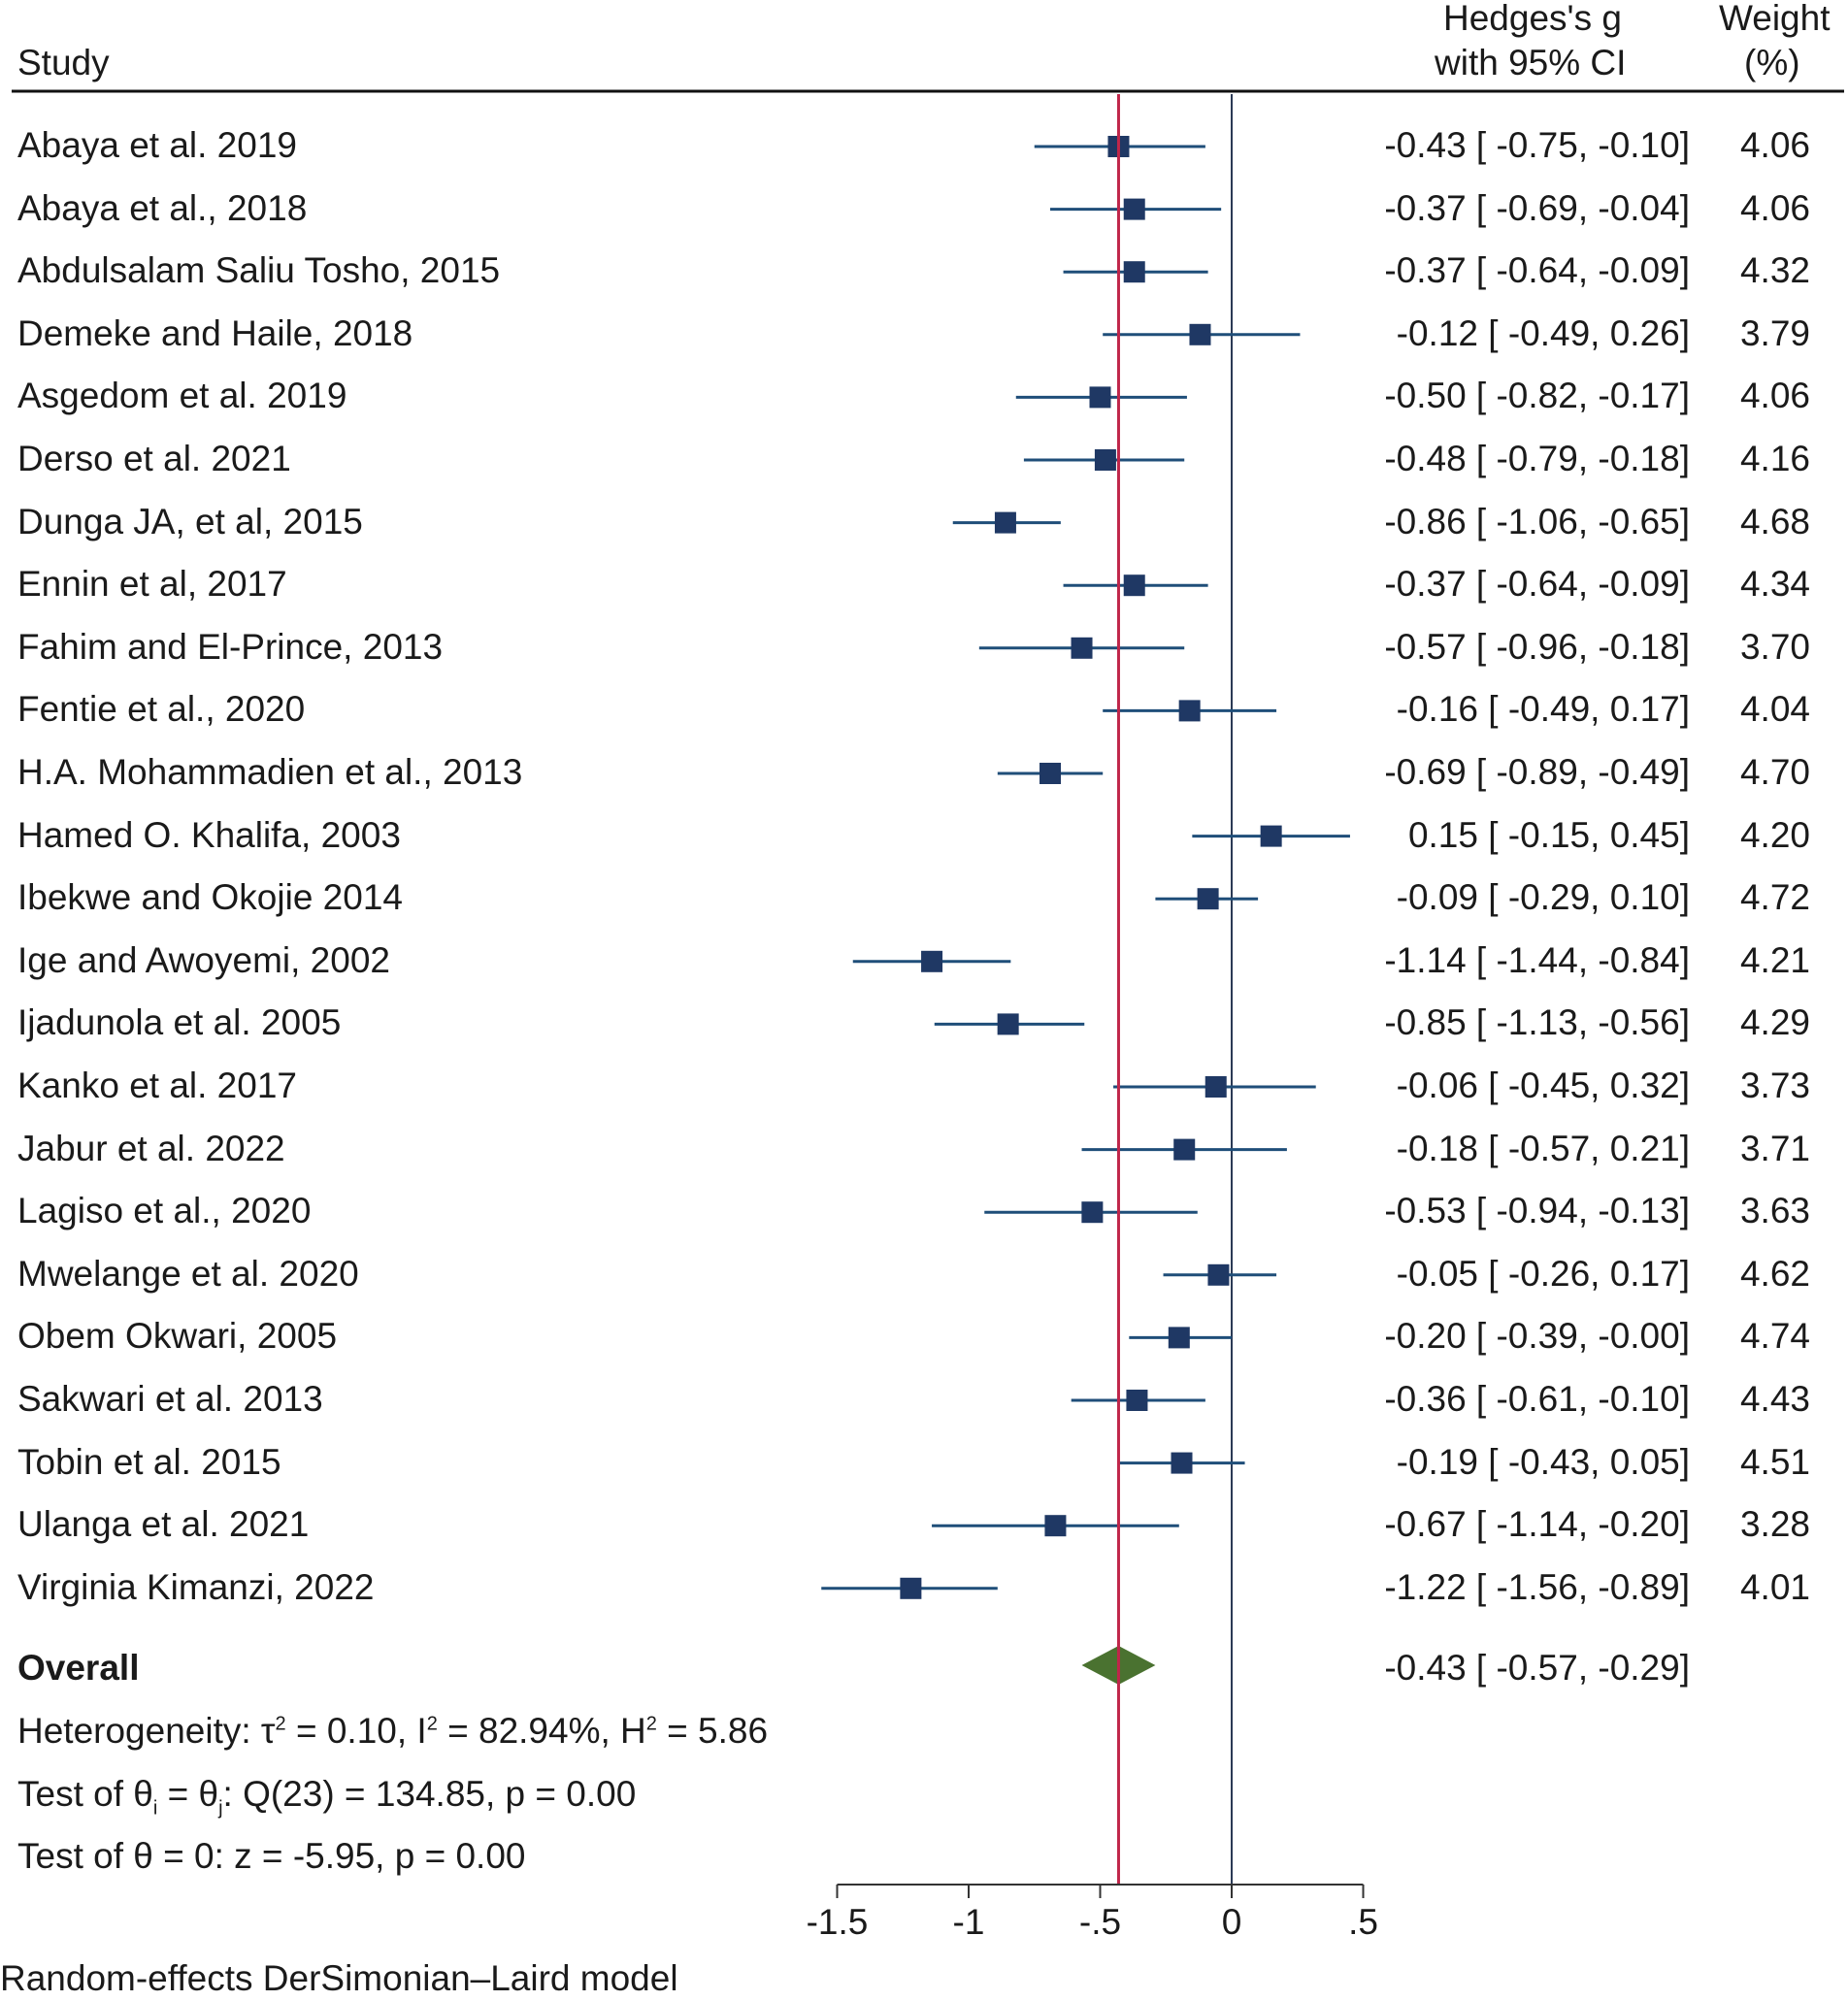  What do you see at coordinates (1774, 1336) in the screenshot?
I see `study-weight: 4.74` at bounding box center [1774, 1336].